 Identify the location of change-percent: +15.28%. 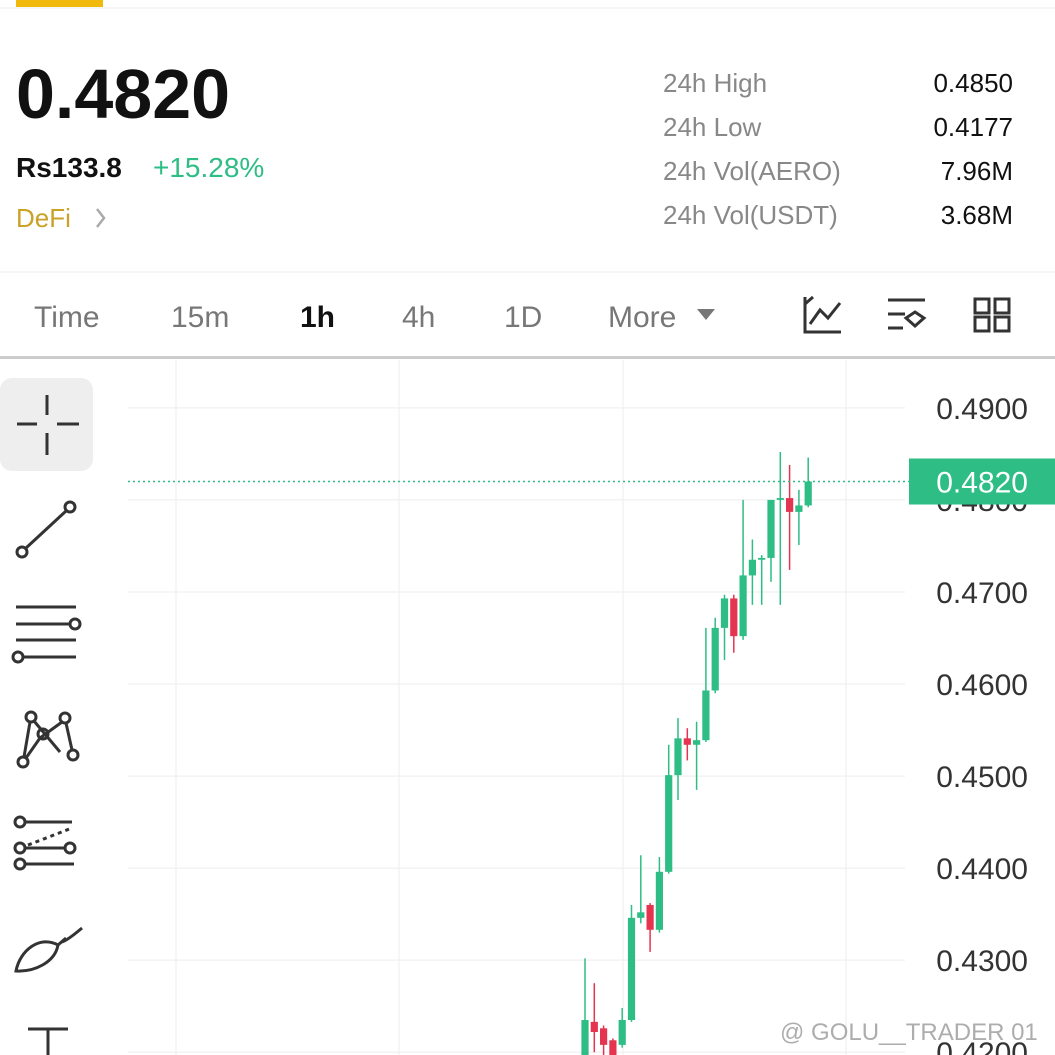
(208, 167).